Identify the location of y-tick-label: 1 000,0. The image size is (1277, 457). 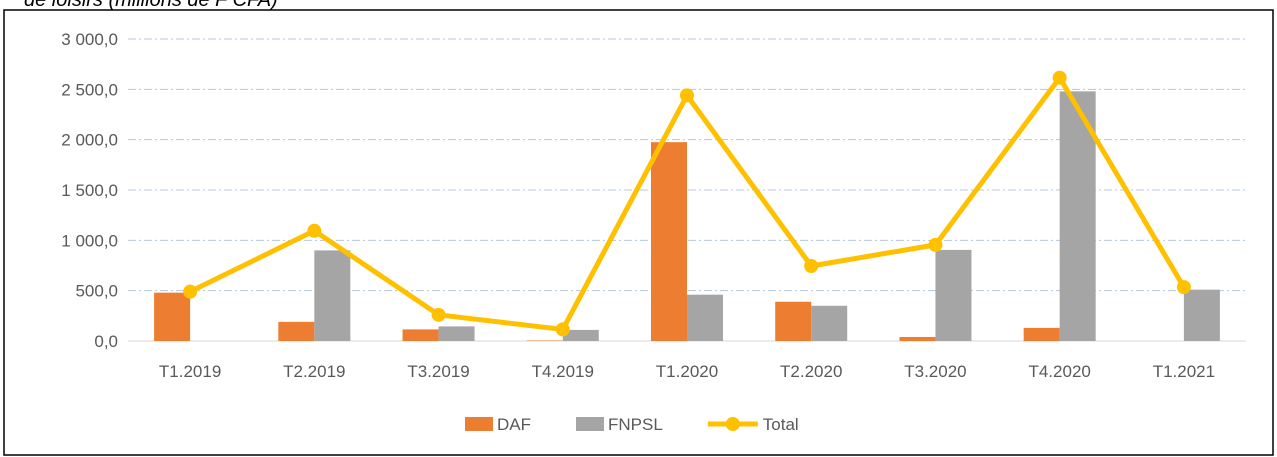
(89, 240).